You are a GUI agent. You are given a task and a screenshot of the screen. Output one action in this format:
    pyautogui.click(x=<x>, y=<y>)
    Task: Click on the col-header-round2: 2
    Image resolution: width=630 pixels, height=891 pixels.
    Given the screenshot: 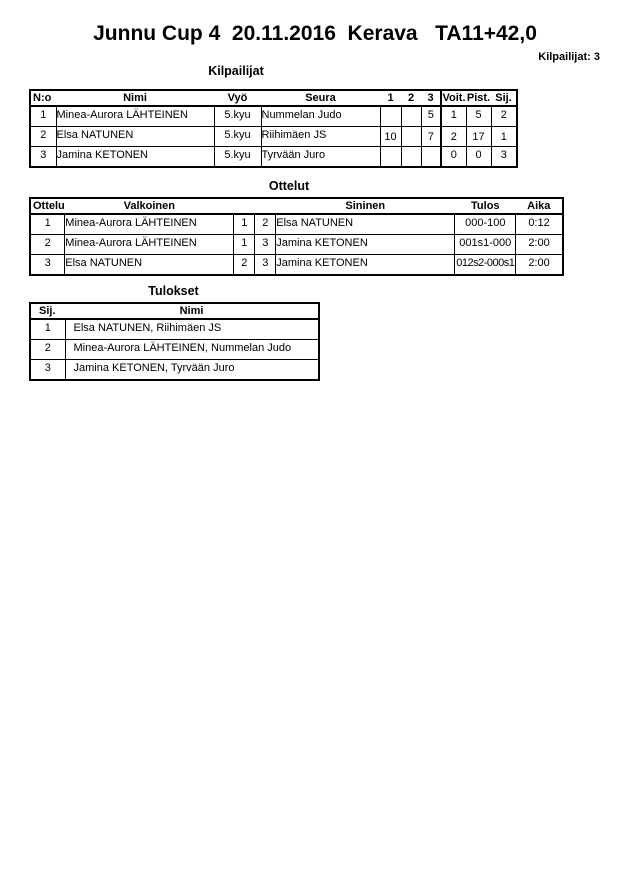 What is the action you would take?
    pyautogui.click(x=411, y=98)
    